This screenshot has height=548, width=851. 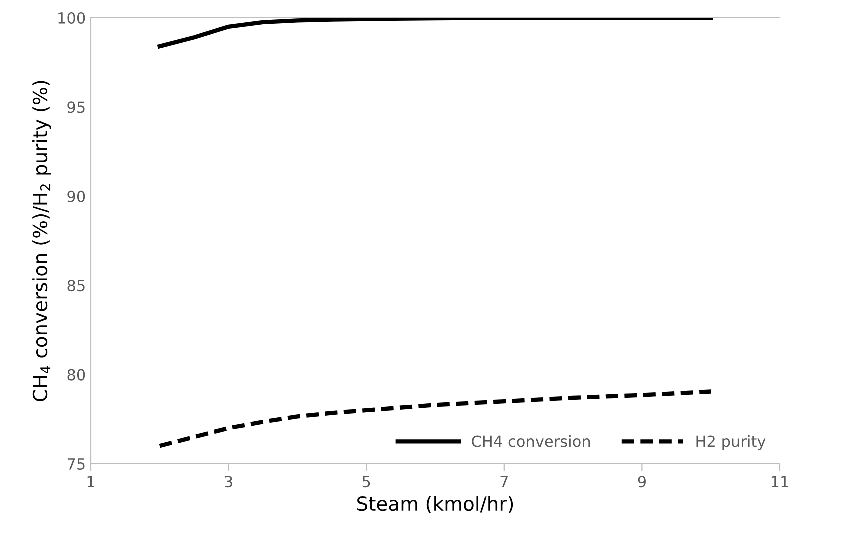 What do you see at coordinates (76, 286) in the screenshot?
I see `y-tick-label: 85` at bounding box center [76, 286].